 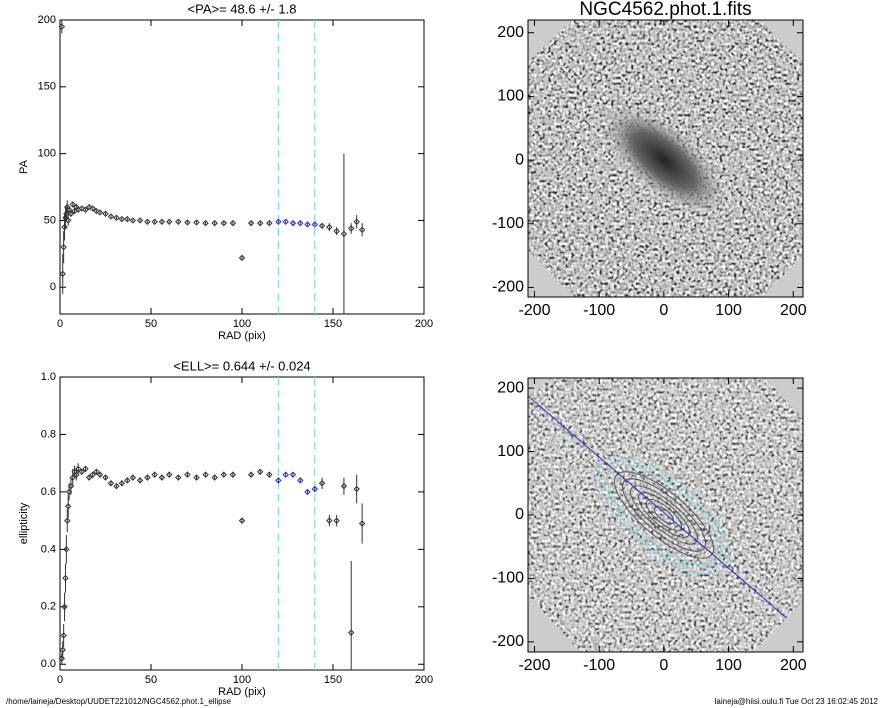 I want to click on x-tick-label: 150, so click(x=333, y=324).